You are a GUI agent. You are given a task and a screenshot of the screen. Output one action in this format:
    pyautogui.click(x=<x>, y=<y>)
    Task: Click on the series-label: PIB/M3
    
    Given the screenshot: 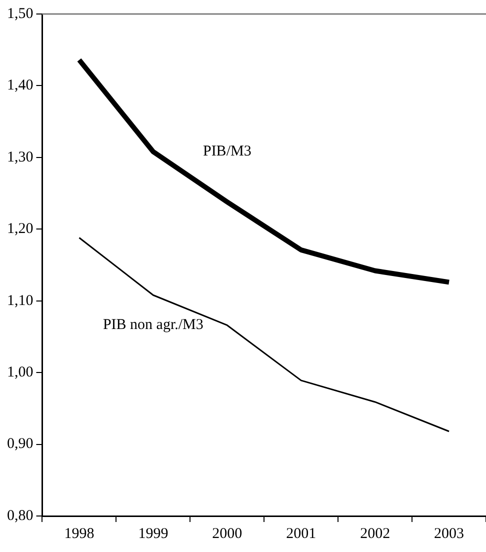 What is the action you would take?
    pyautogui.click(x=227, y=152)
    